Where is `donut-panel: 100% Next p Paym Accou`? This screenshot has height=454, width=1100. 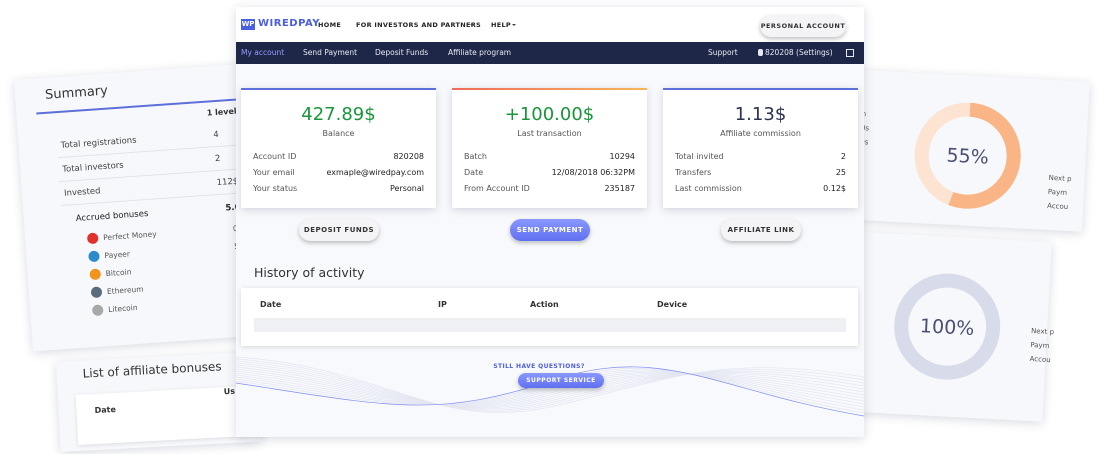 donut-panel: 100% Next p Paym Accou is located at coordinates (953, 327).